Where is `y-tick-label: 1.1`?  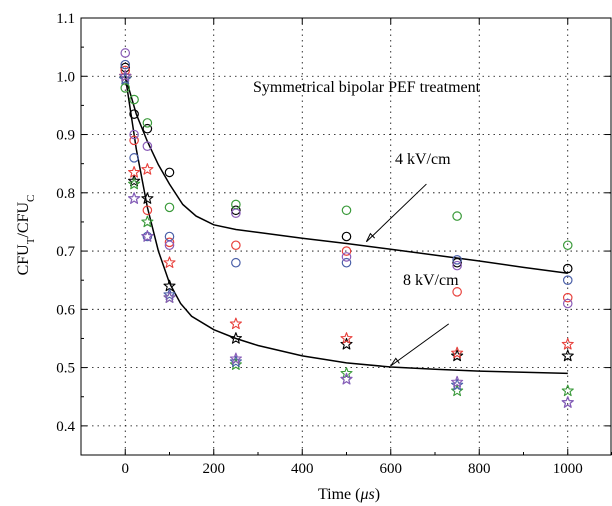 y-tick-label: 1.1 is located at coordinates (65, 19).